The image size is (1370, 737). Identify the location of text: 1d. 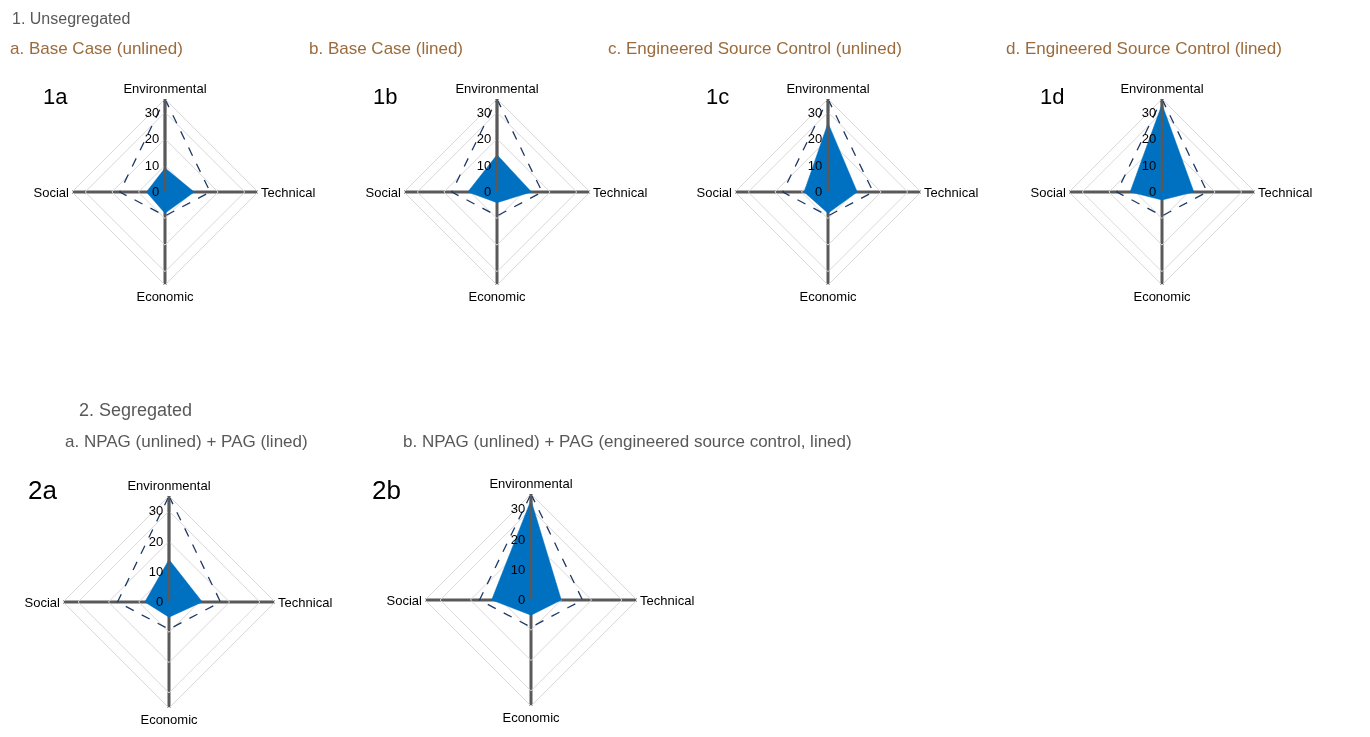
(1052, 96).